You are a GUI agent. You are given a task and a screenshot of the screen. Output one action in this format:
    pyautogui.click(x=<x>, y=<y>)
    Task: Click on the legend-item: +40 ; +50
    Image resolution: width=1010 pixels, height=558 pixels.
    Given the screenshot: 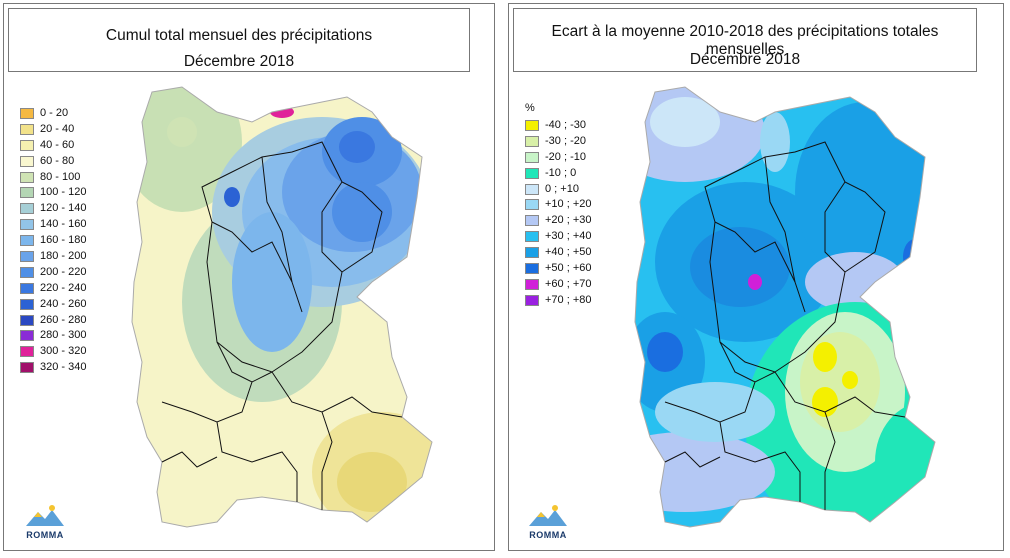 What is the action you would take?
    pyautogui.click(x=558, y=253)
    